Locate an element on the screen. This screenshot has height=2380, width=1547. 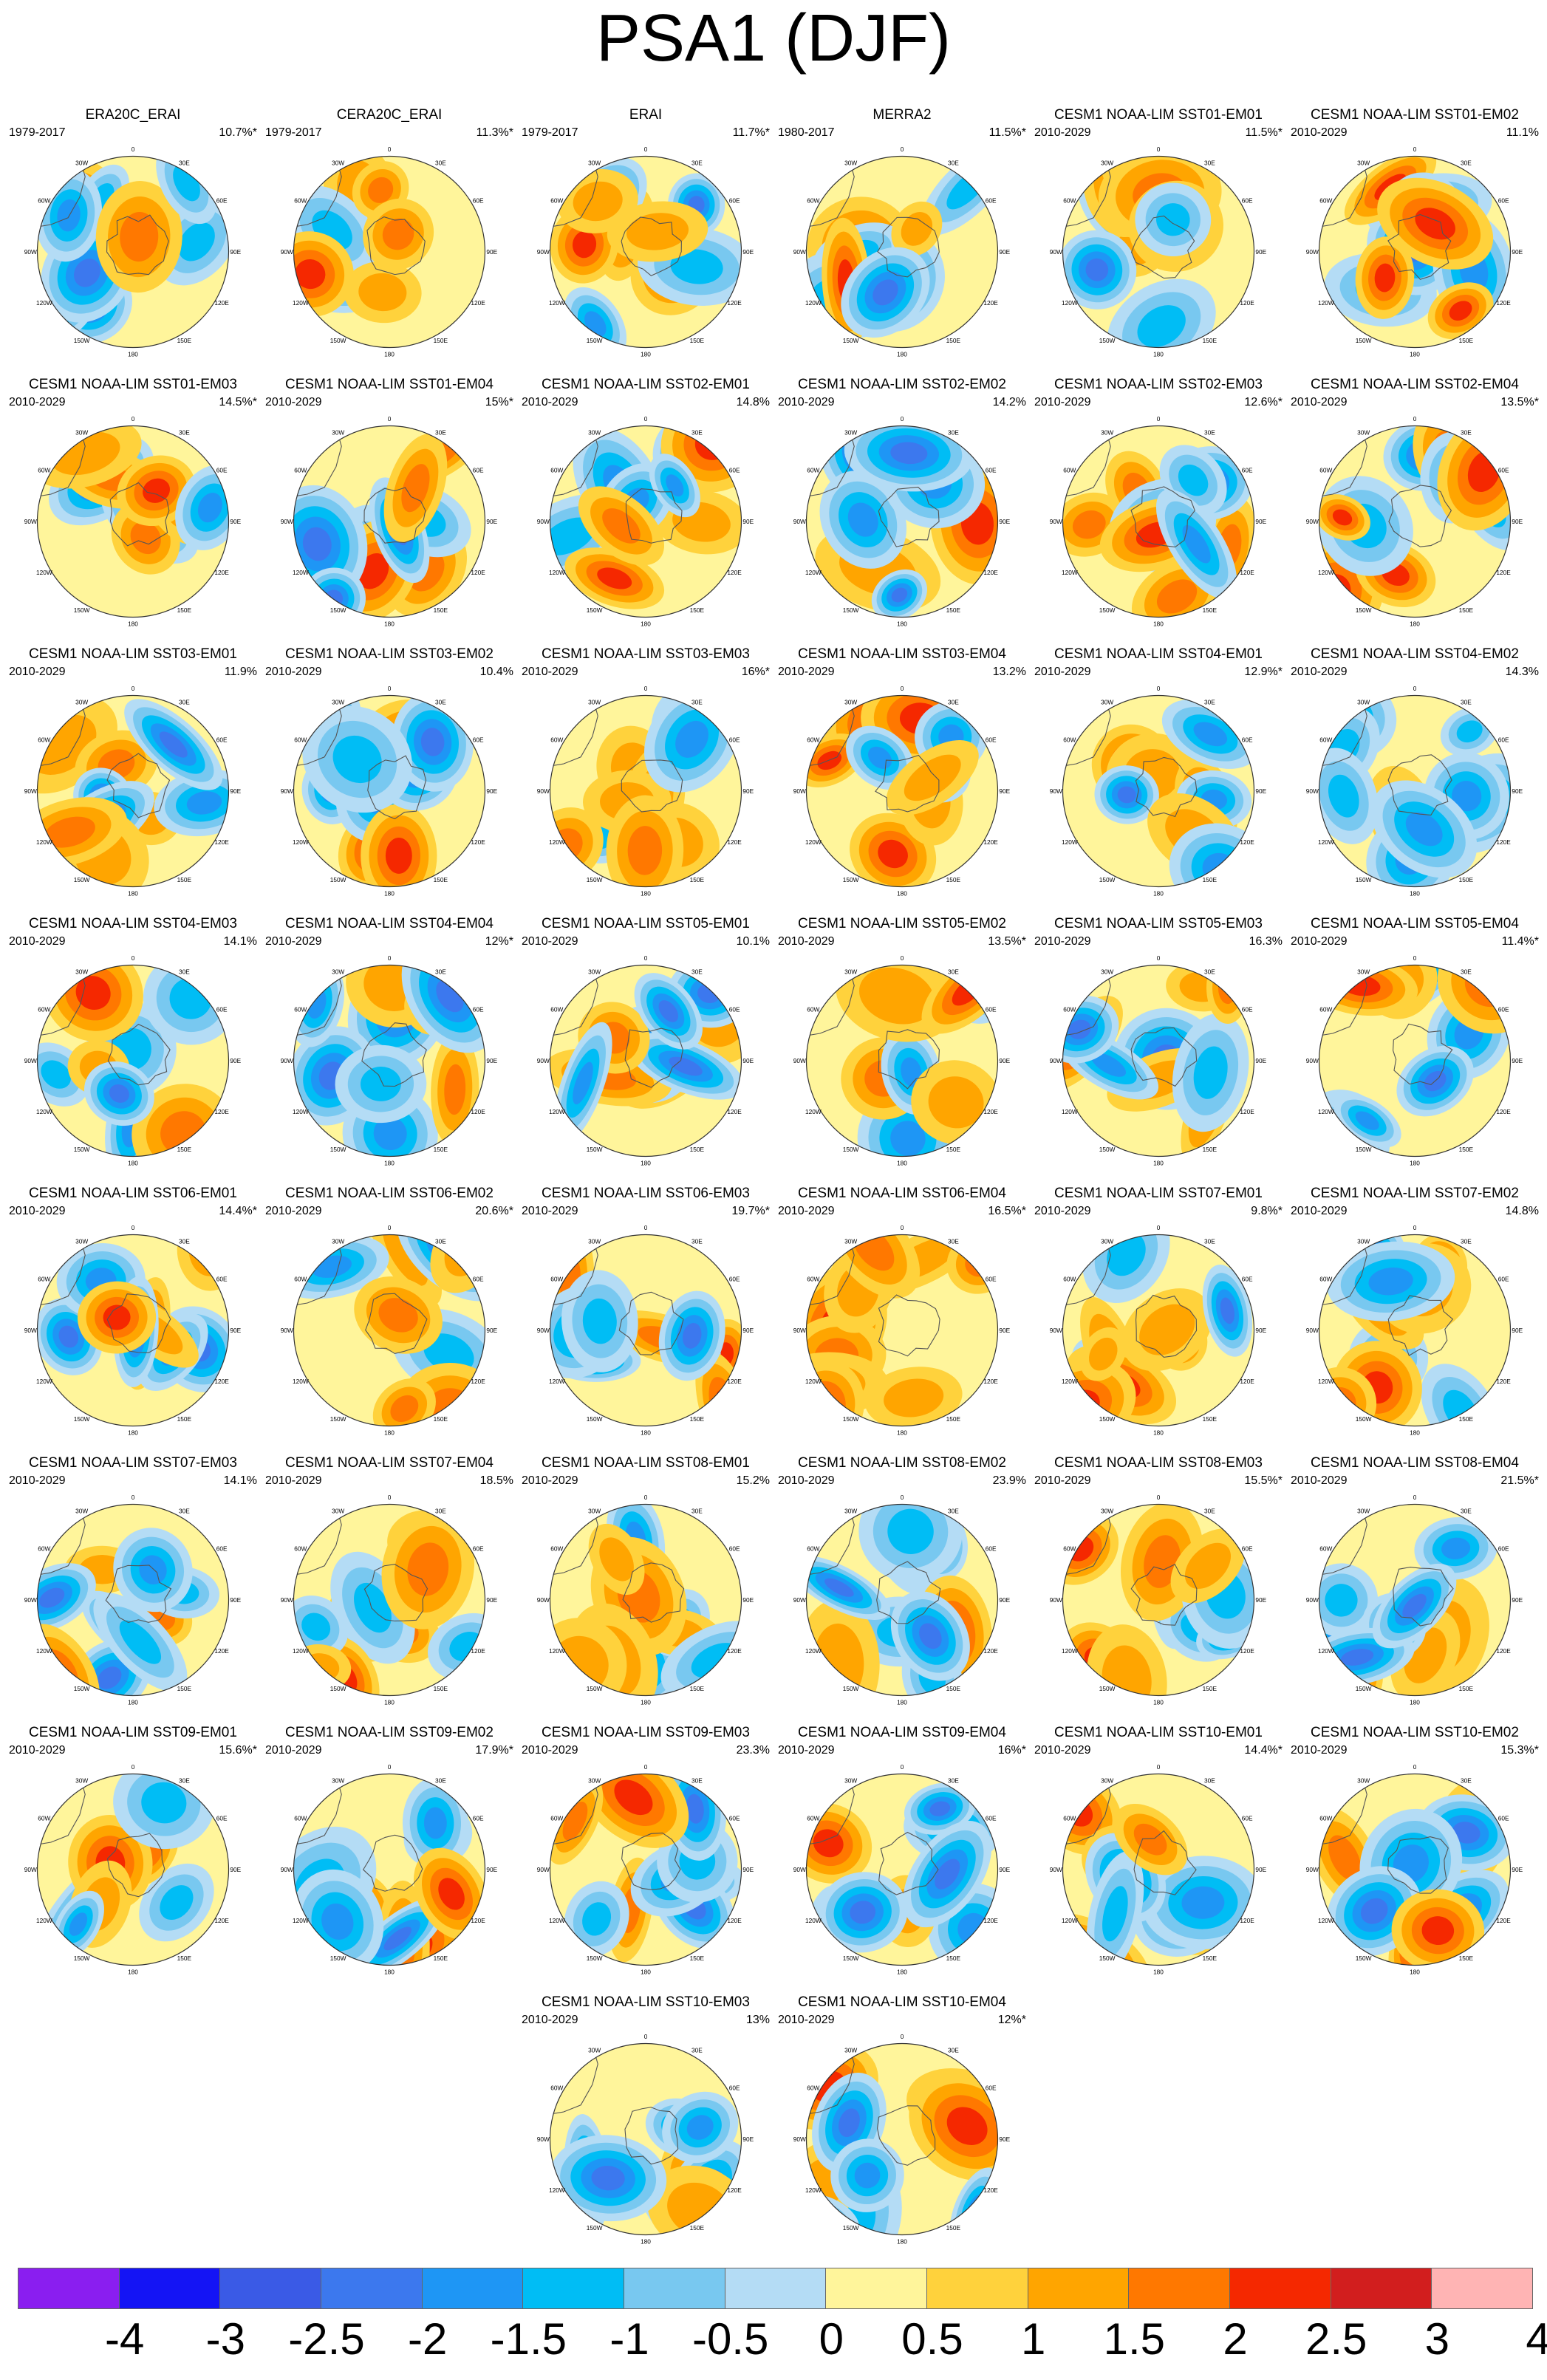
panel-title: MERRA2 is located at coordinates (902, 115).